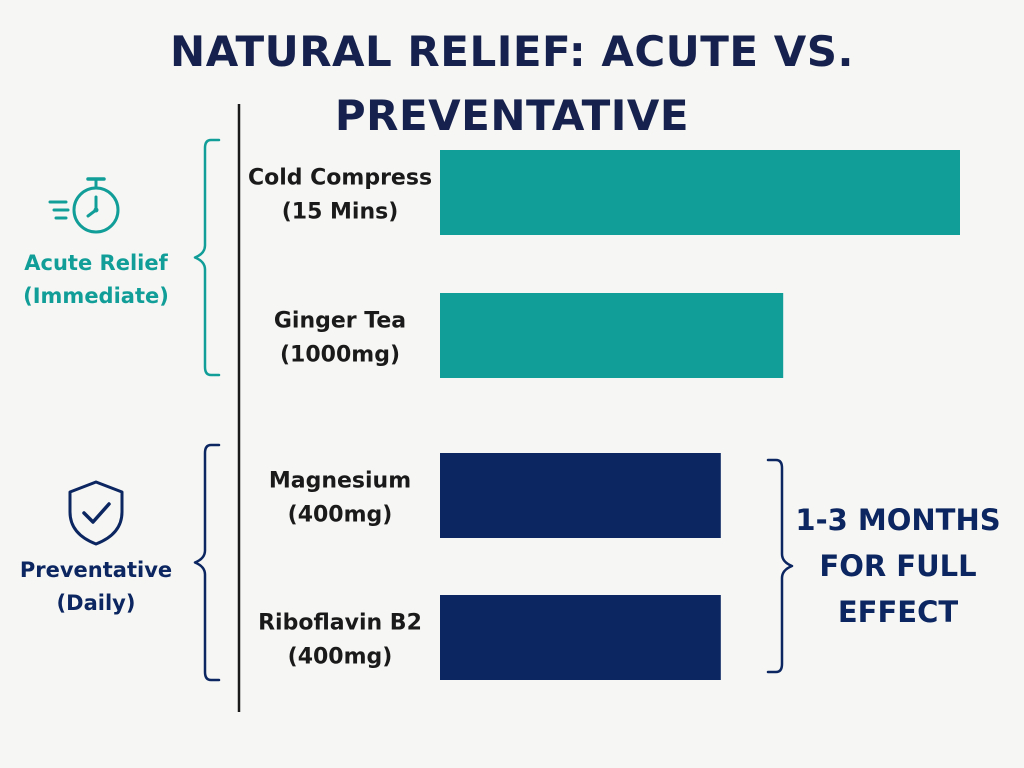  I want to click on category-label-1: Ginger Tea (1000mg), so click(340, 338).